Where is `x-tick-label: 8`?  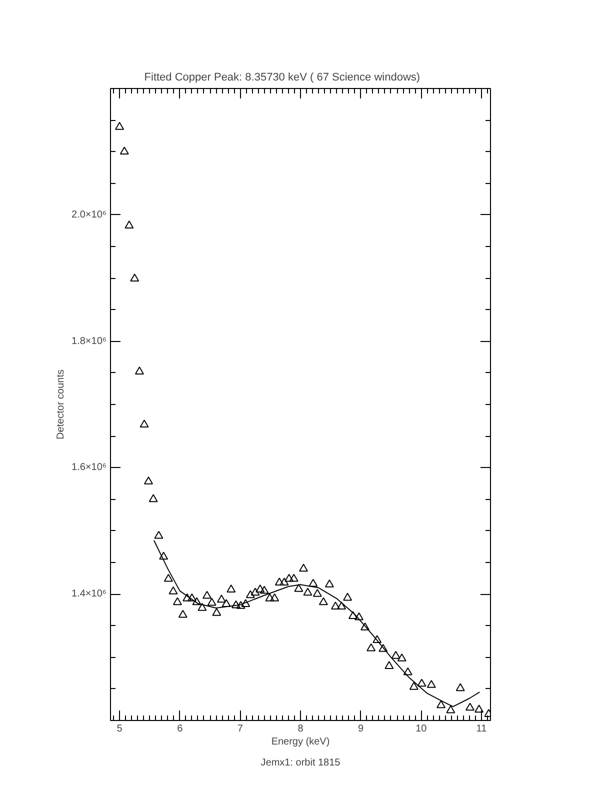
x-tick-label: 8 is located at coordinates (301, 729).